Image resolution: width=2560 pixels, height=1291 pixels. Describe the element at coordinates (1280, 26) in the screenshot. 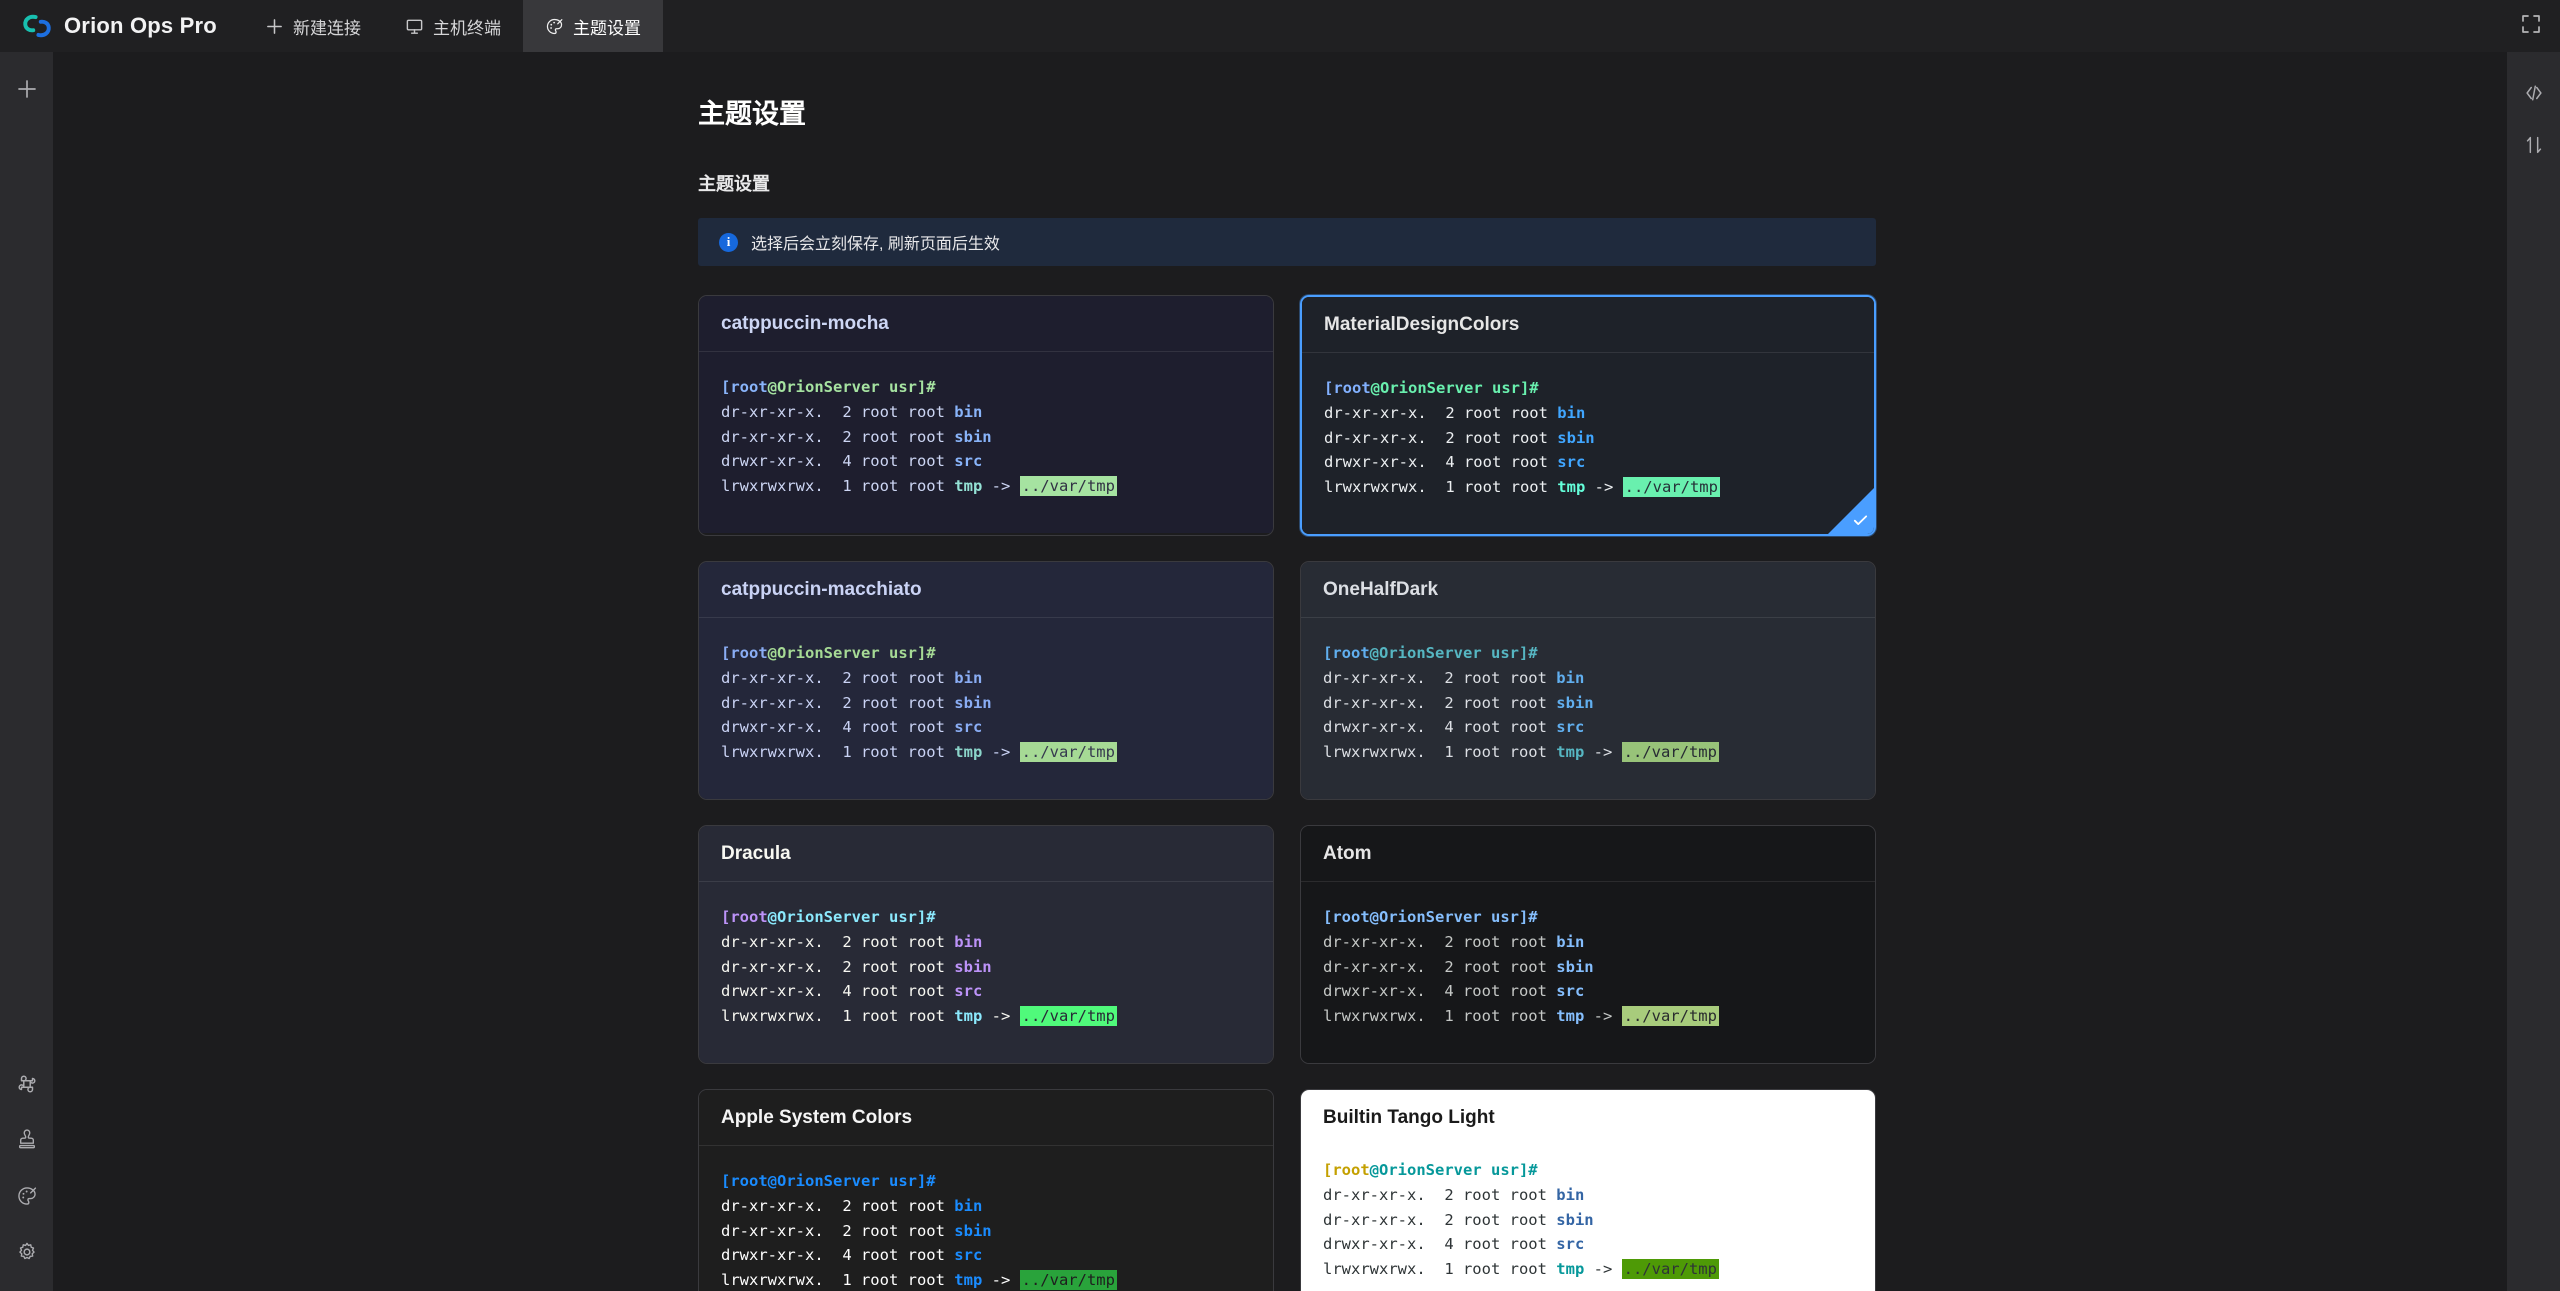

I see `top-bar: Orion Ops Pro 新建连接 主机终端` at that location.